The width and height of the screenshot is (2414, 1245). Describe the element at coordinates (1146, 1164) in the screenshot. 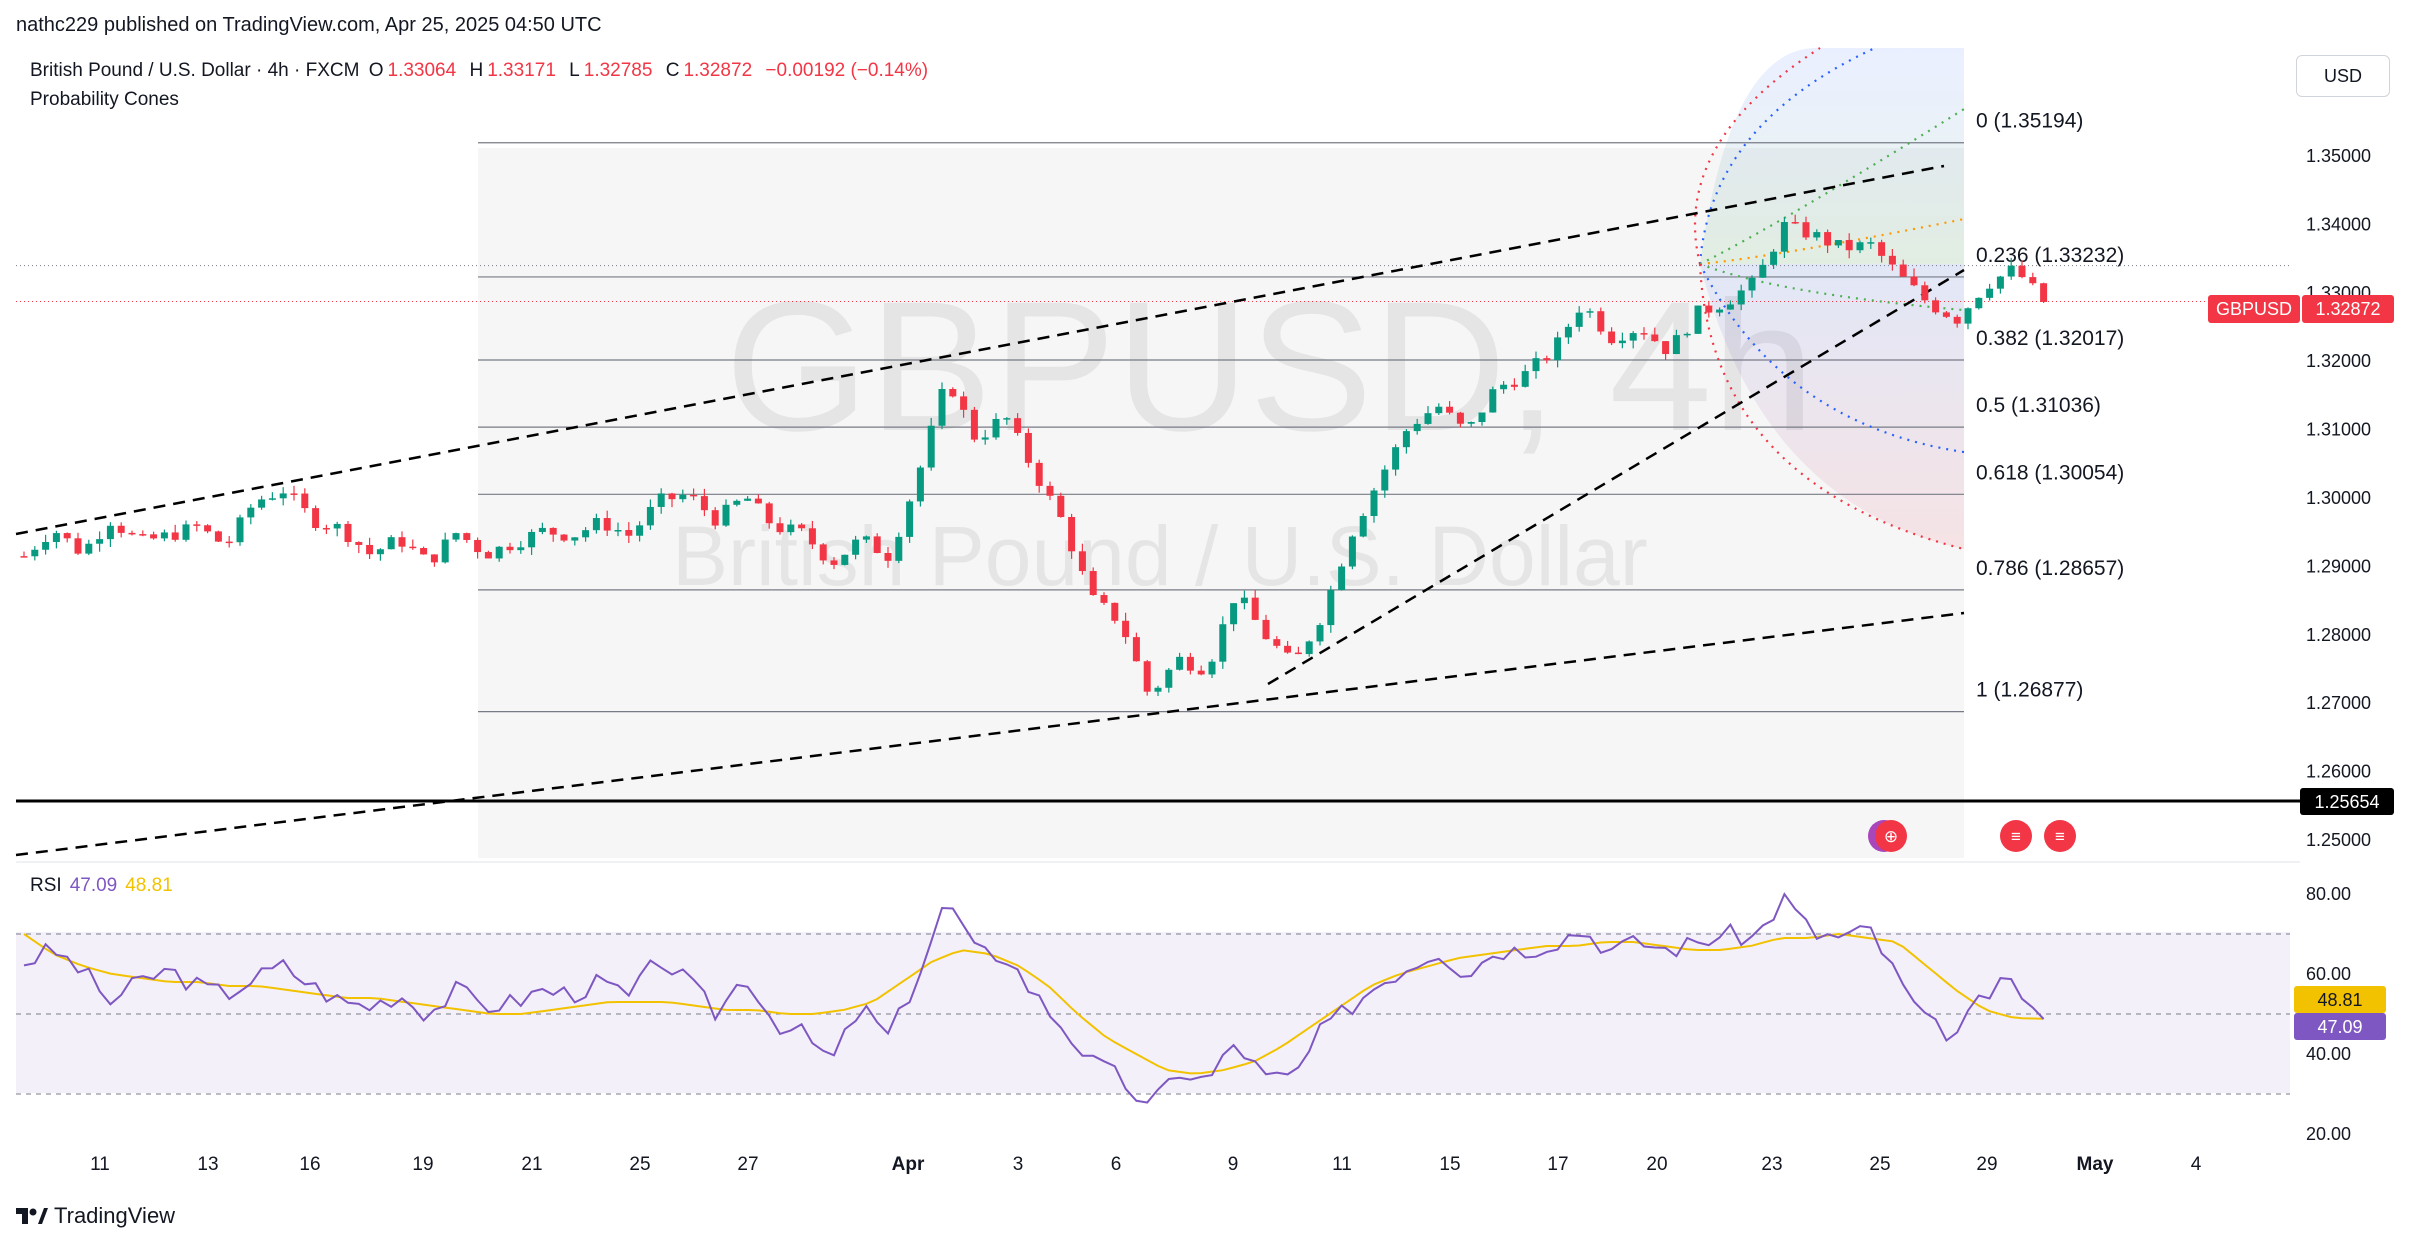

I see `time-axis: 11 13 16 19 21 25 27 Apr 3 6 9 11 15 17 20 23 25 29 May 4` at that location.